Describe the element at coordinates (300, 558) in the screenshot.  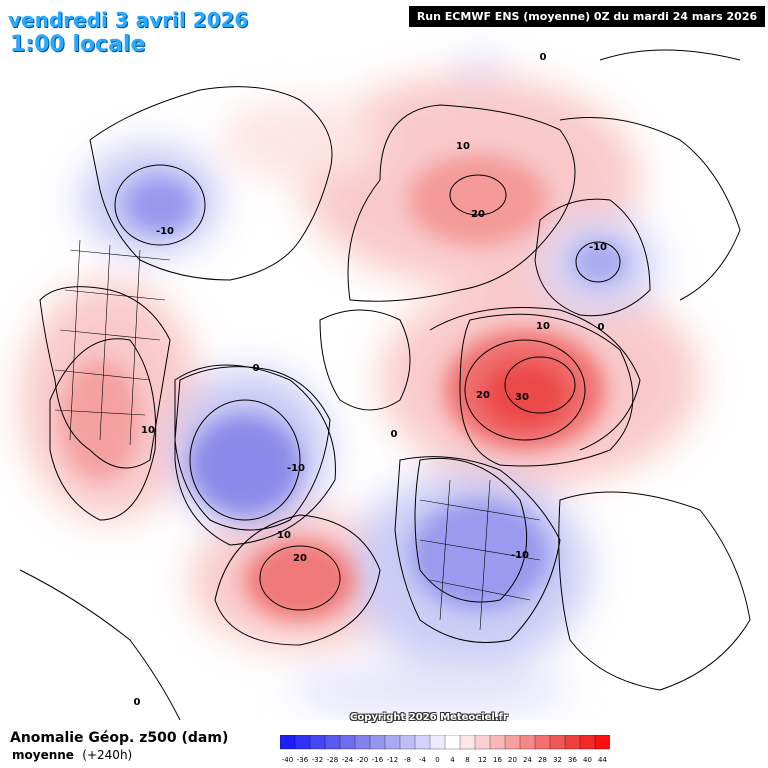
I see `label-north-atlantic-high: 20` at that location.